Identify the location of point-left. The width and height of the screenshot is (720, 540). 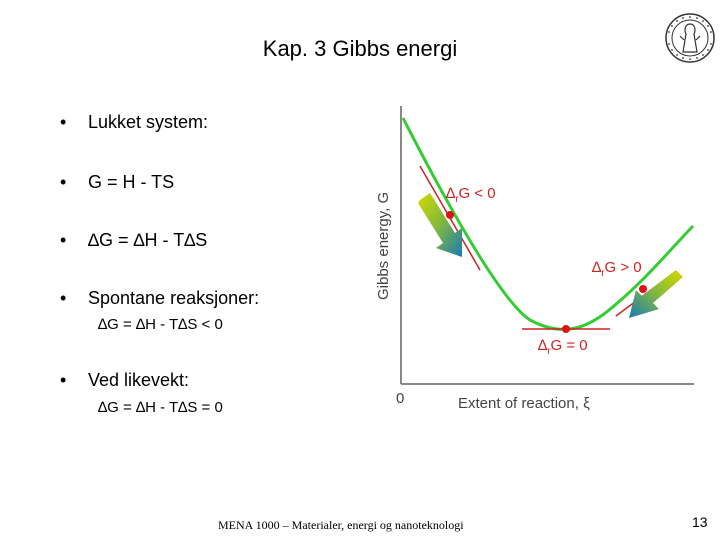
(450, 215).